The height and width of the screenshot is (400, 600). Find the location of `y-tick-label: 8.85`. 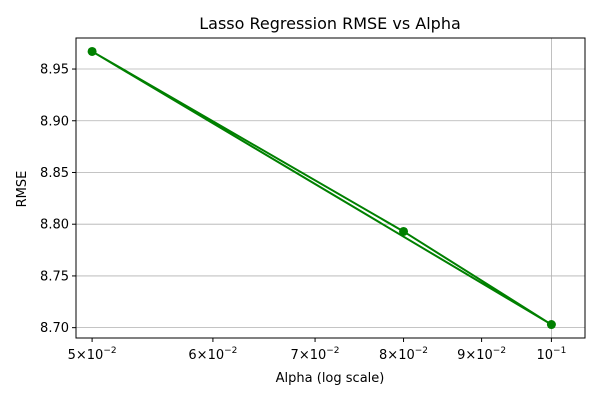

y-tick-label: 8.85 is located at coordinates (54, 173).